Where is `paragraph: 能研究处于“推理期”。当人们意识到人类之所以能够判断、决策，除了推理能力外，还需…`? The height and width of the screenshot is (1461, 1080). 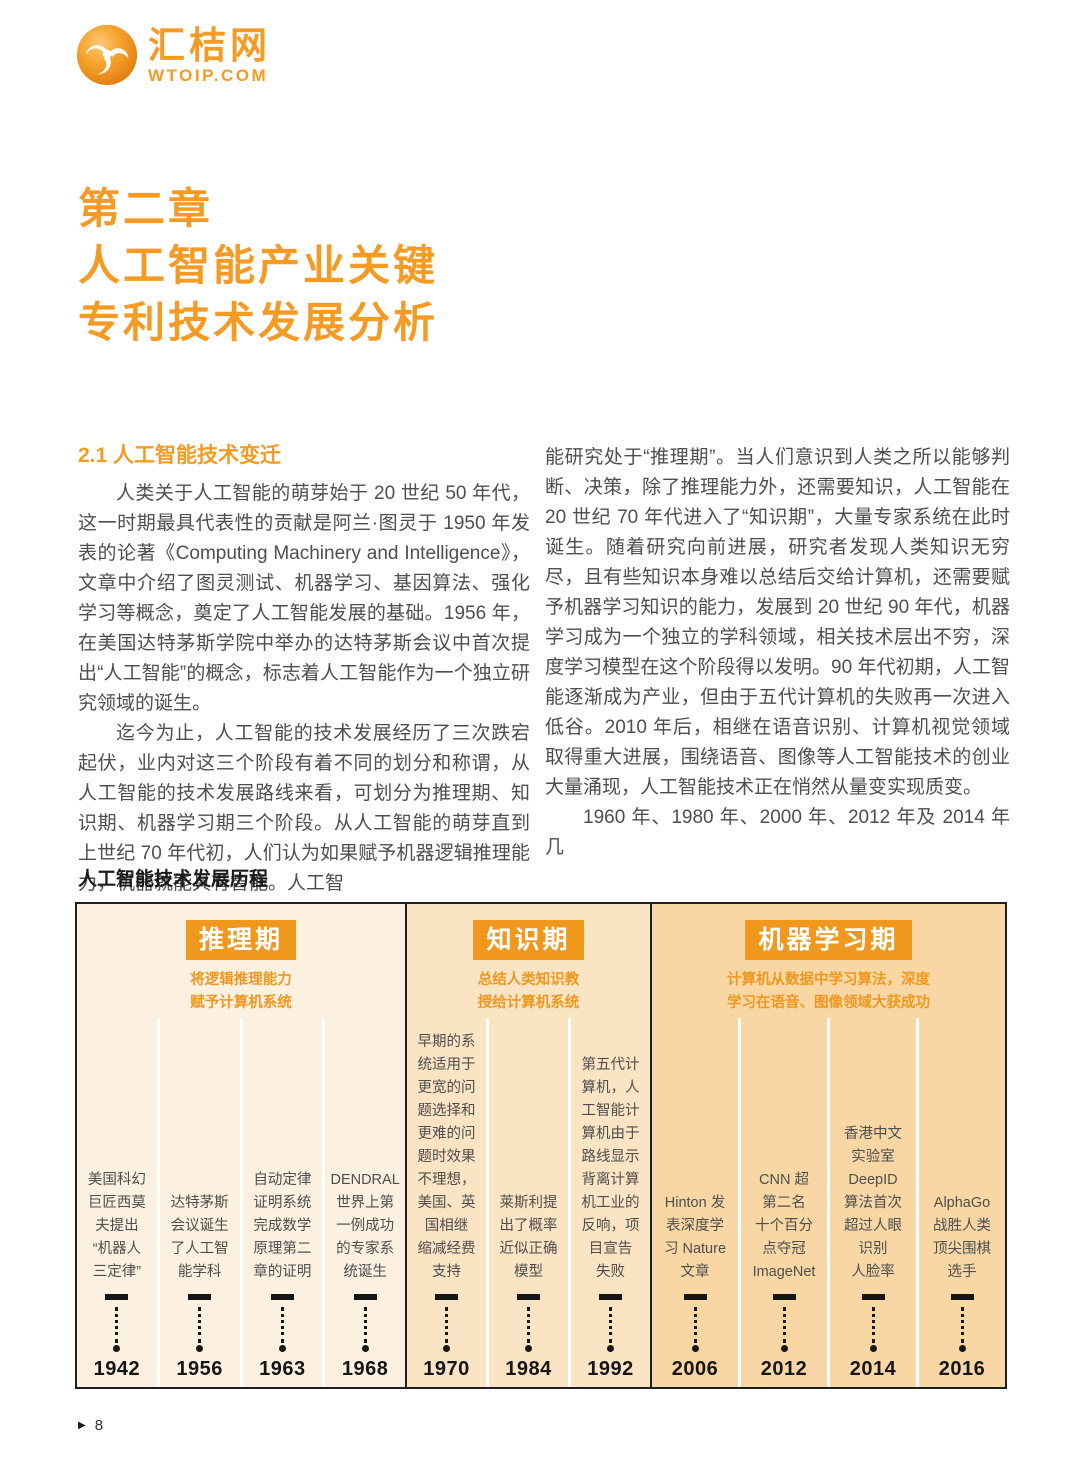
paragraph: 能研究处于“推理期”。当人们意识到人类之所以能够判断、决策，除了推理能力外，还需… is located at coordinates (777, 622).